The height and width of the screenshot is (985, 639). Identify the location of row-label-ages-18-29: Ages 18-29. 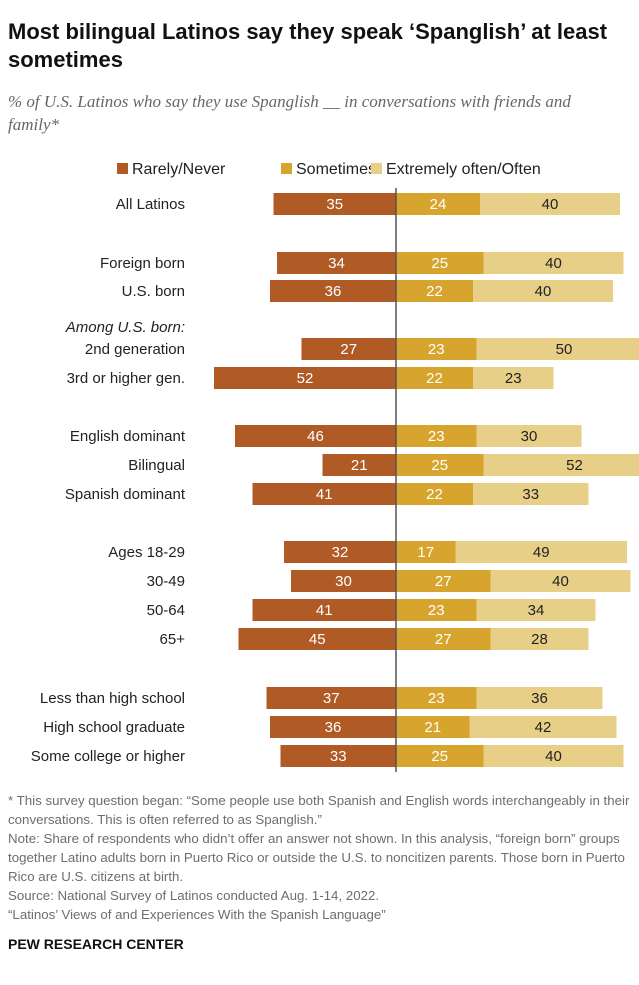
(146, 552).